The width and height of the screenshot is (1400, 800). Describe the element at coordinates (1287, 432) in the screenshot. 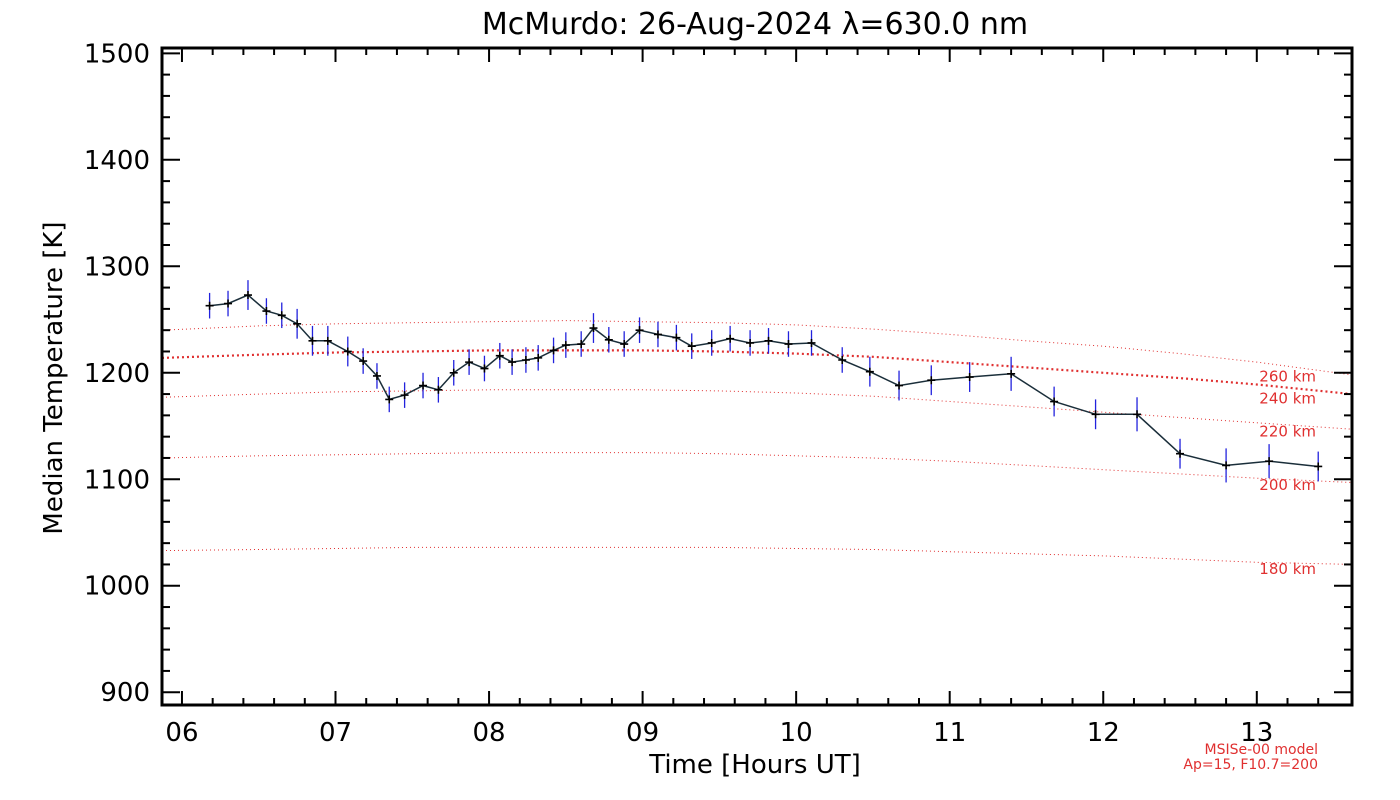

I see `model-label-2: 220 km` at that location.